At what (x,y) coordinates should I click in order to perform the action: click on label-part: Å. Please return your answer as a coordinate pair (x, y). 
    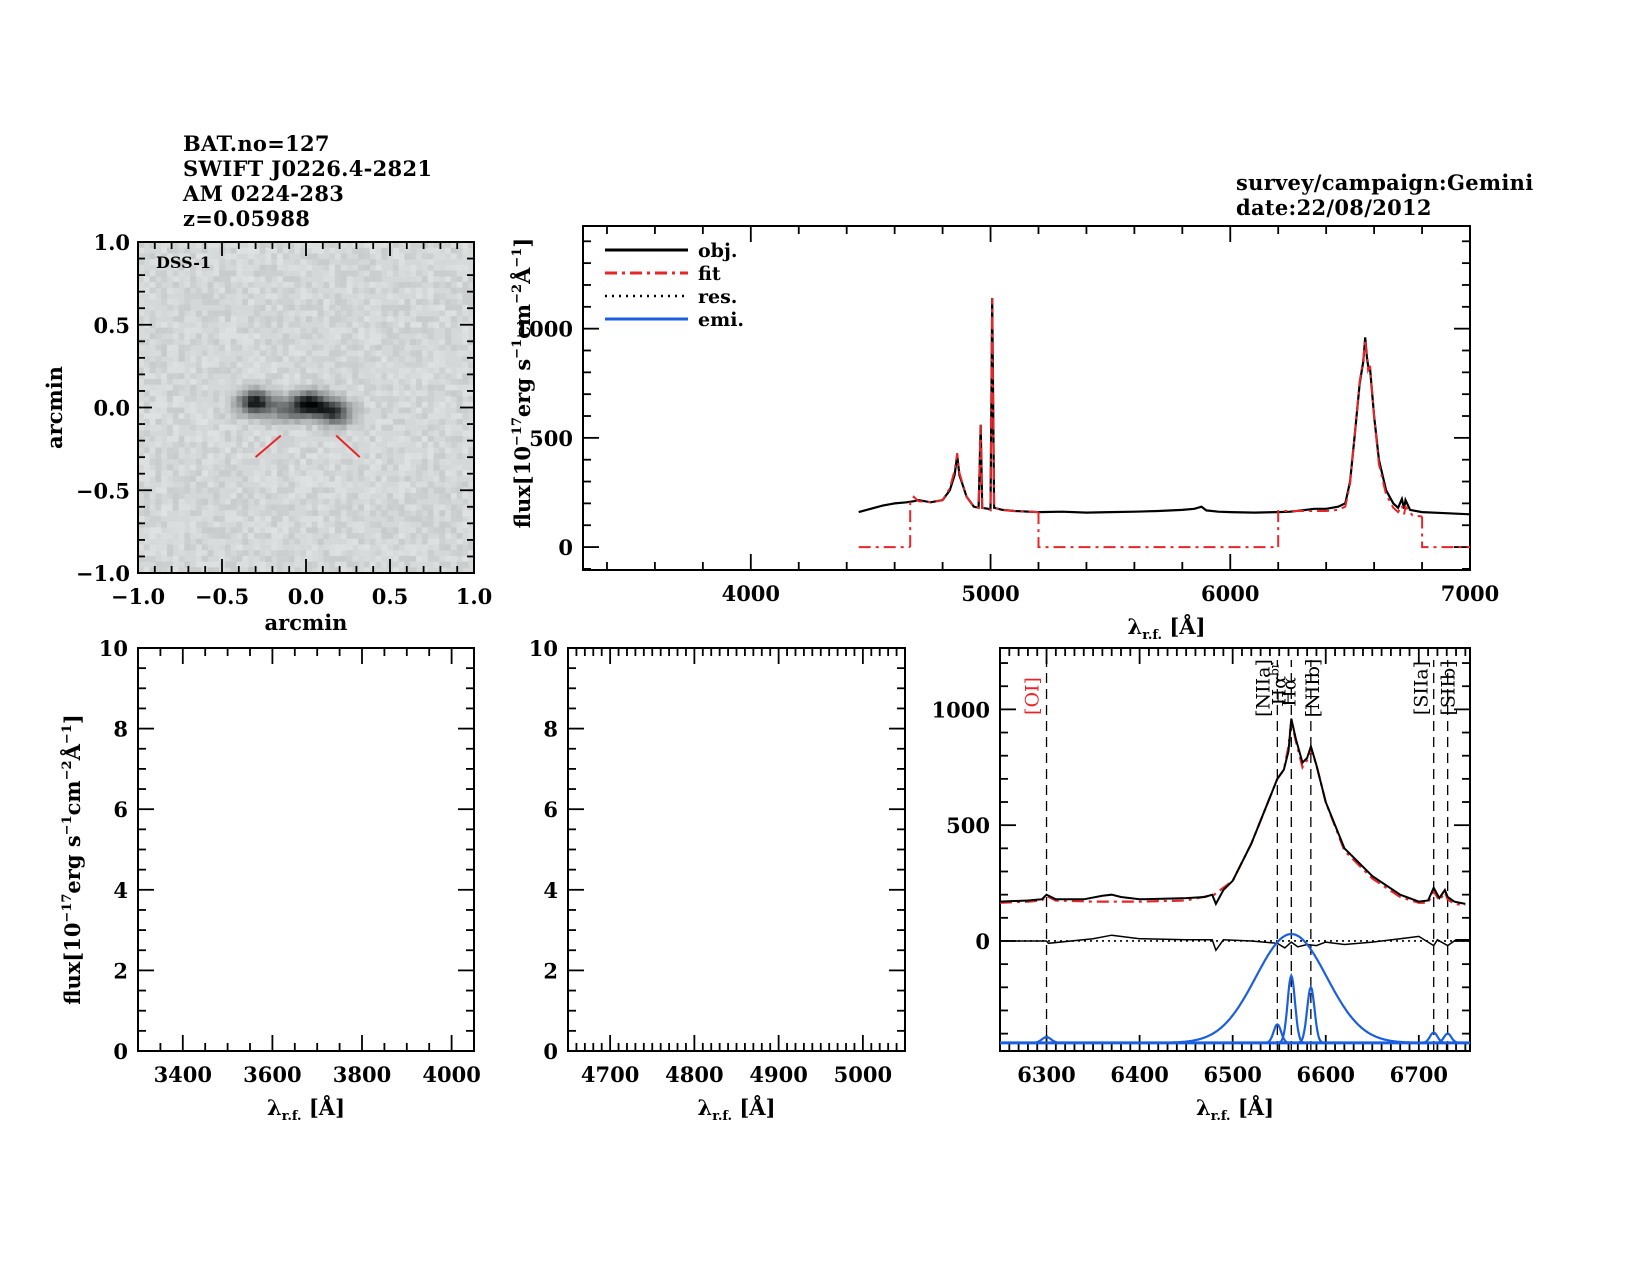
    Looking at the image, I should click on (522, 276).